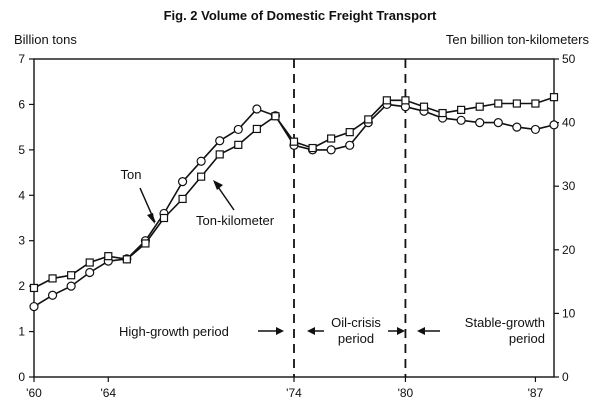  What do you see at coordinates (565, 377) in the screenshot?
I see `right-tick-label: 0` at bounding box center [565, 377].